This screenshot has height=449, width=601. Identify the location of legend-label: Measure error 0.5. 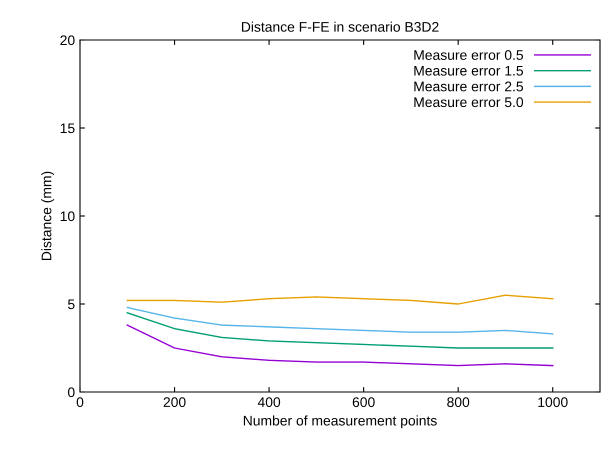
(469, 55).